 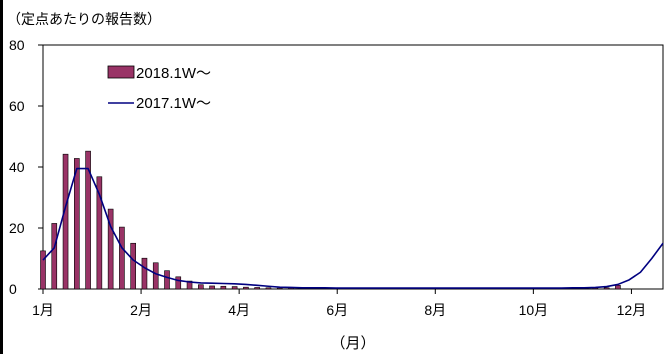 I want to click on y-tick-label: 0, so click(x=13, y=289).